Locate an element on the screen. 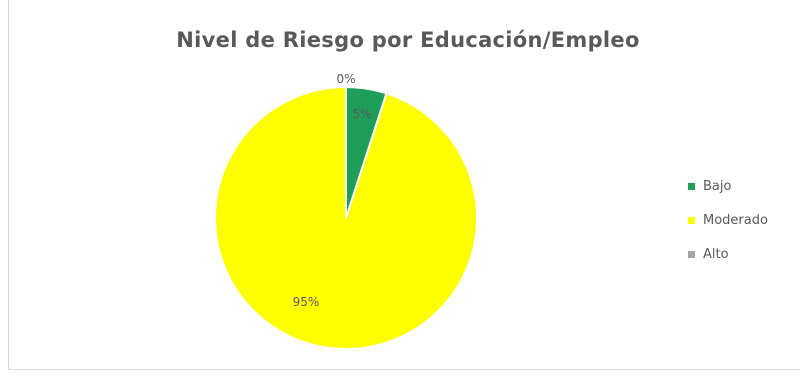  legend-label-alto: Alto is located at coordinates (716, 254).